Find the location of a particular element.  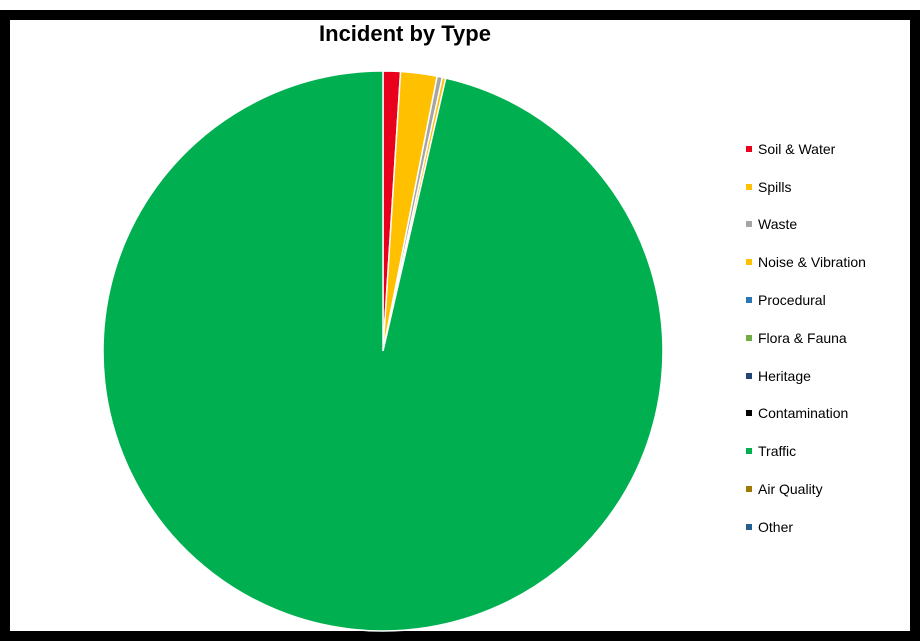

legend-item: Air Quality is located at coordinates (828, 489).